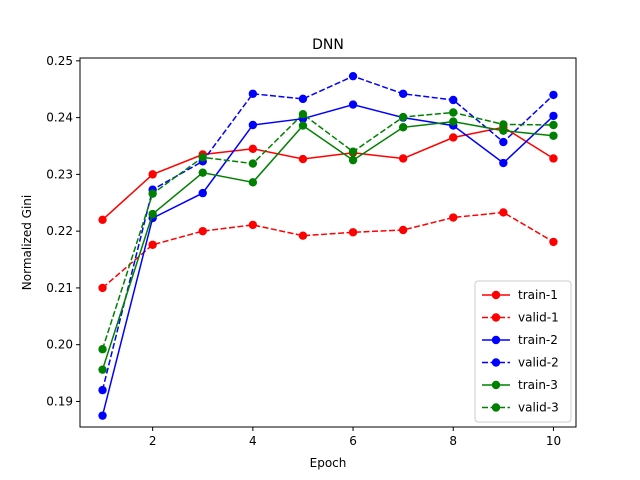 This screenshot has height=480, width=640. Describe the element at coordinates (538, 318) in the screenshot. I see `legend-label: valid-1` at that location.